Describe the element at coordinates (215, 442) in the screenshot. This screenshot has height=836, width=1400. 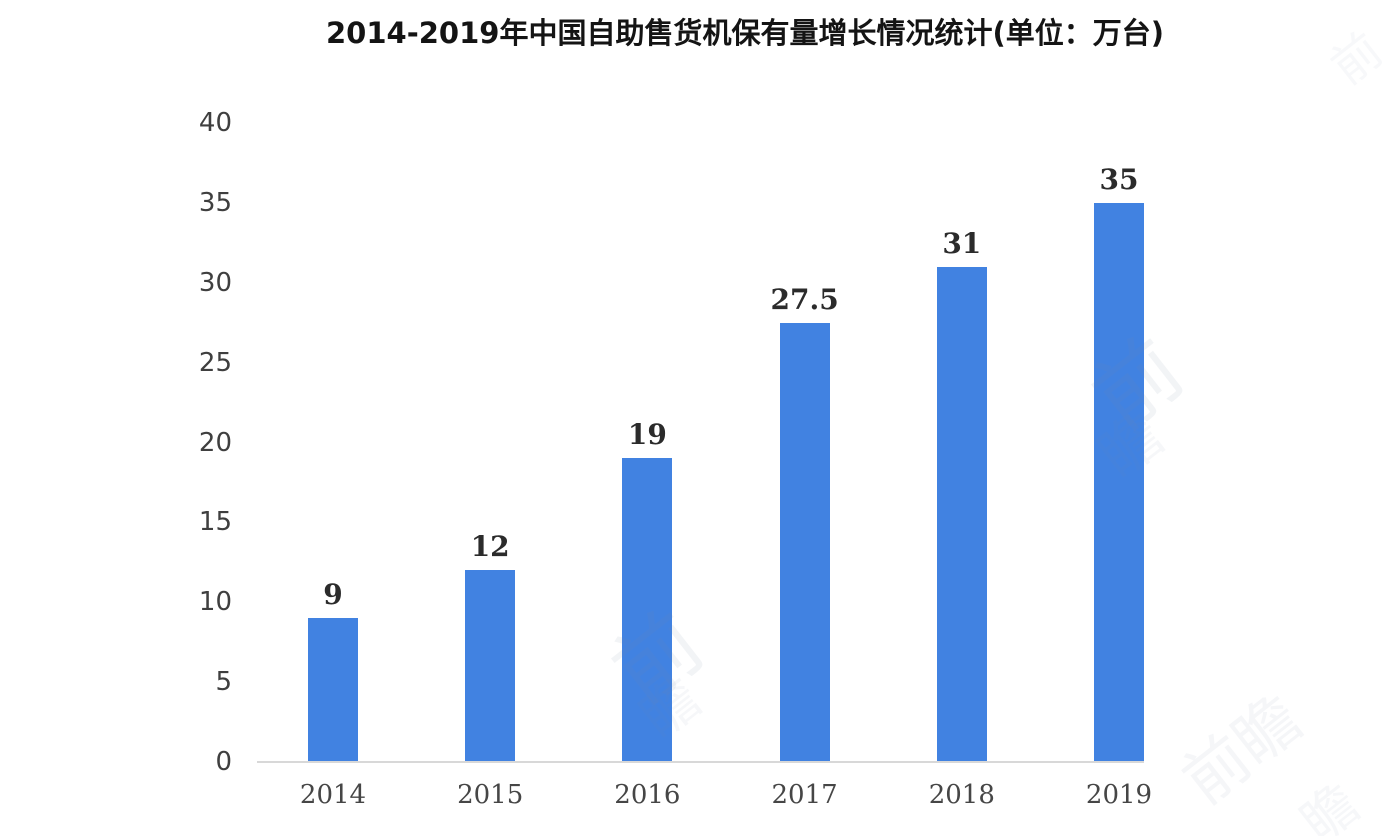
I see `y-axis-tick-label: 20` at that location.